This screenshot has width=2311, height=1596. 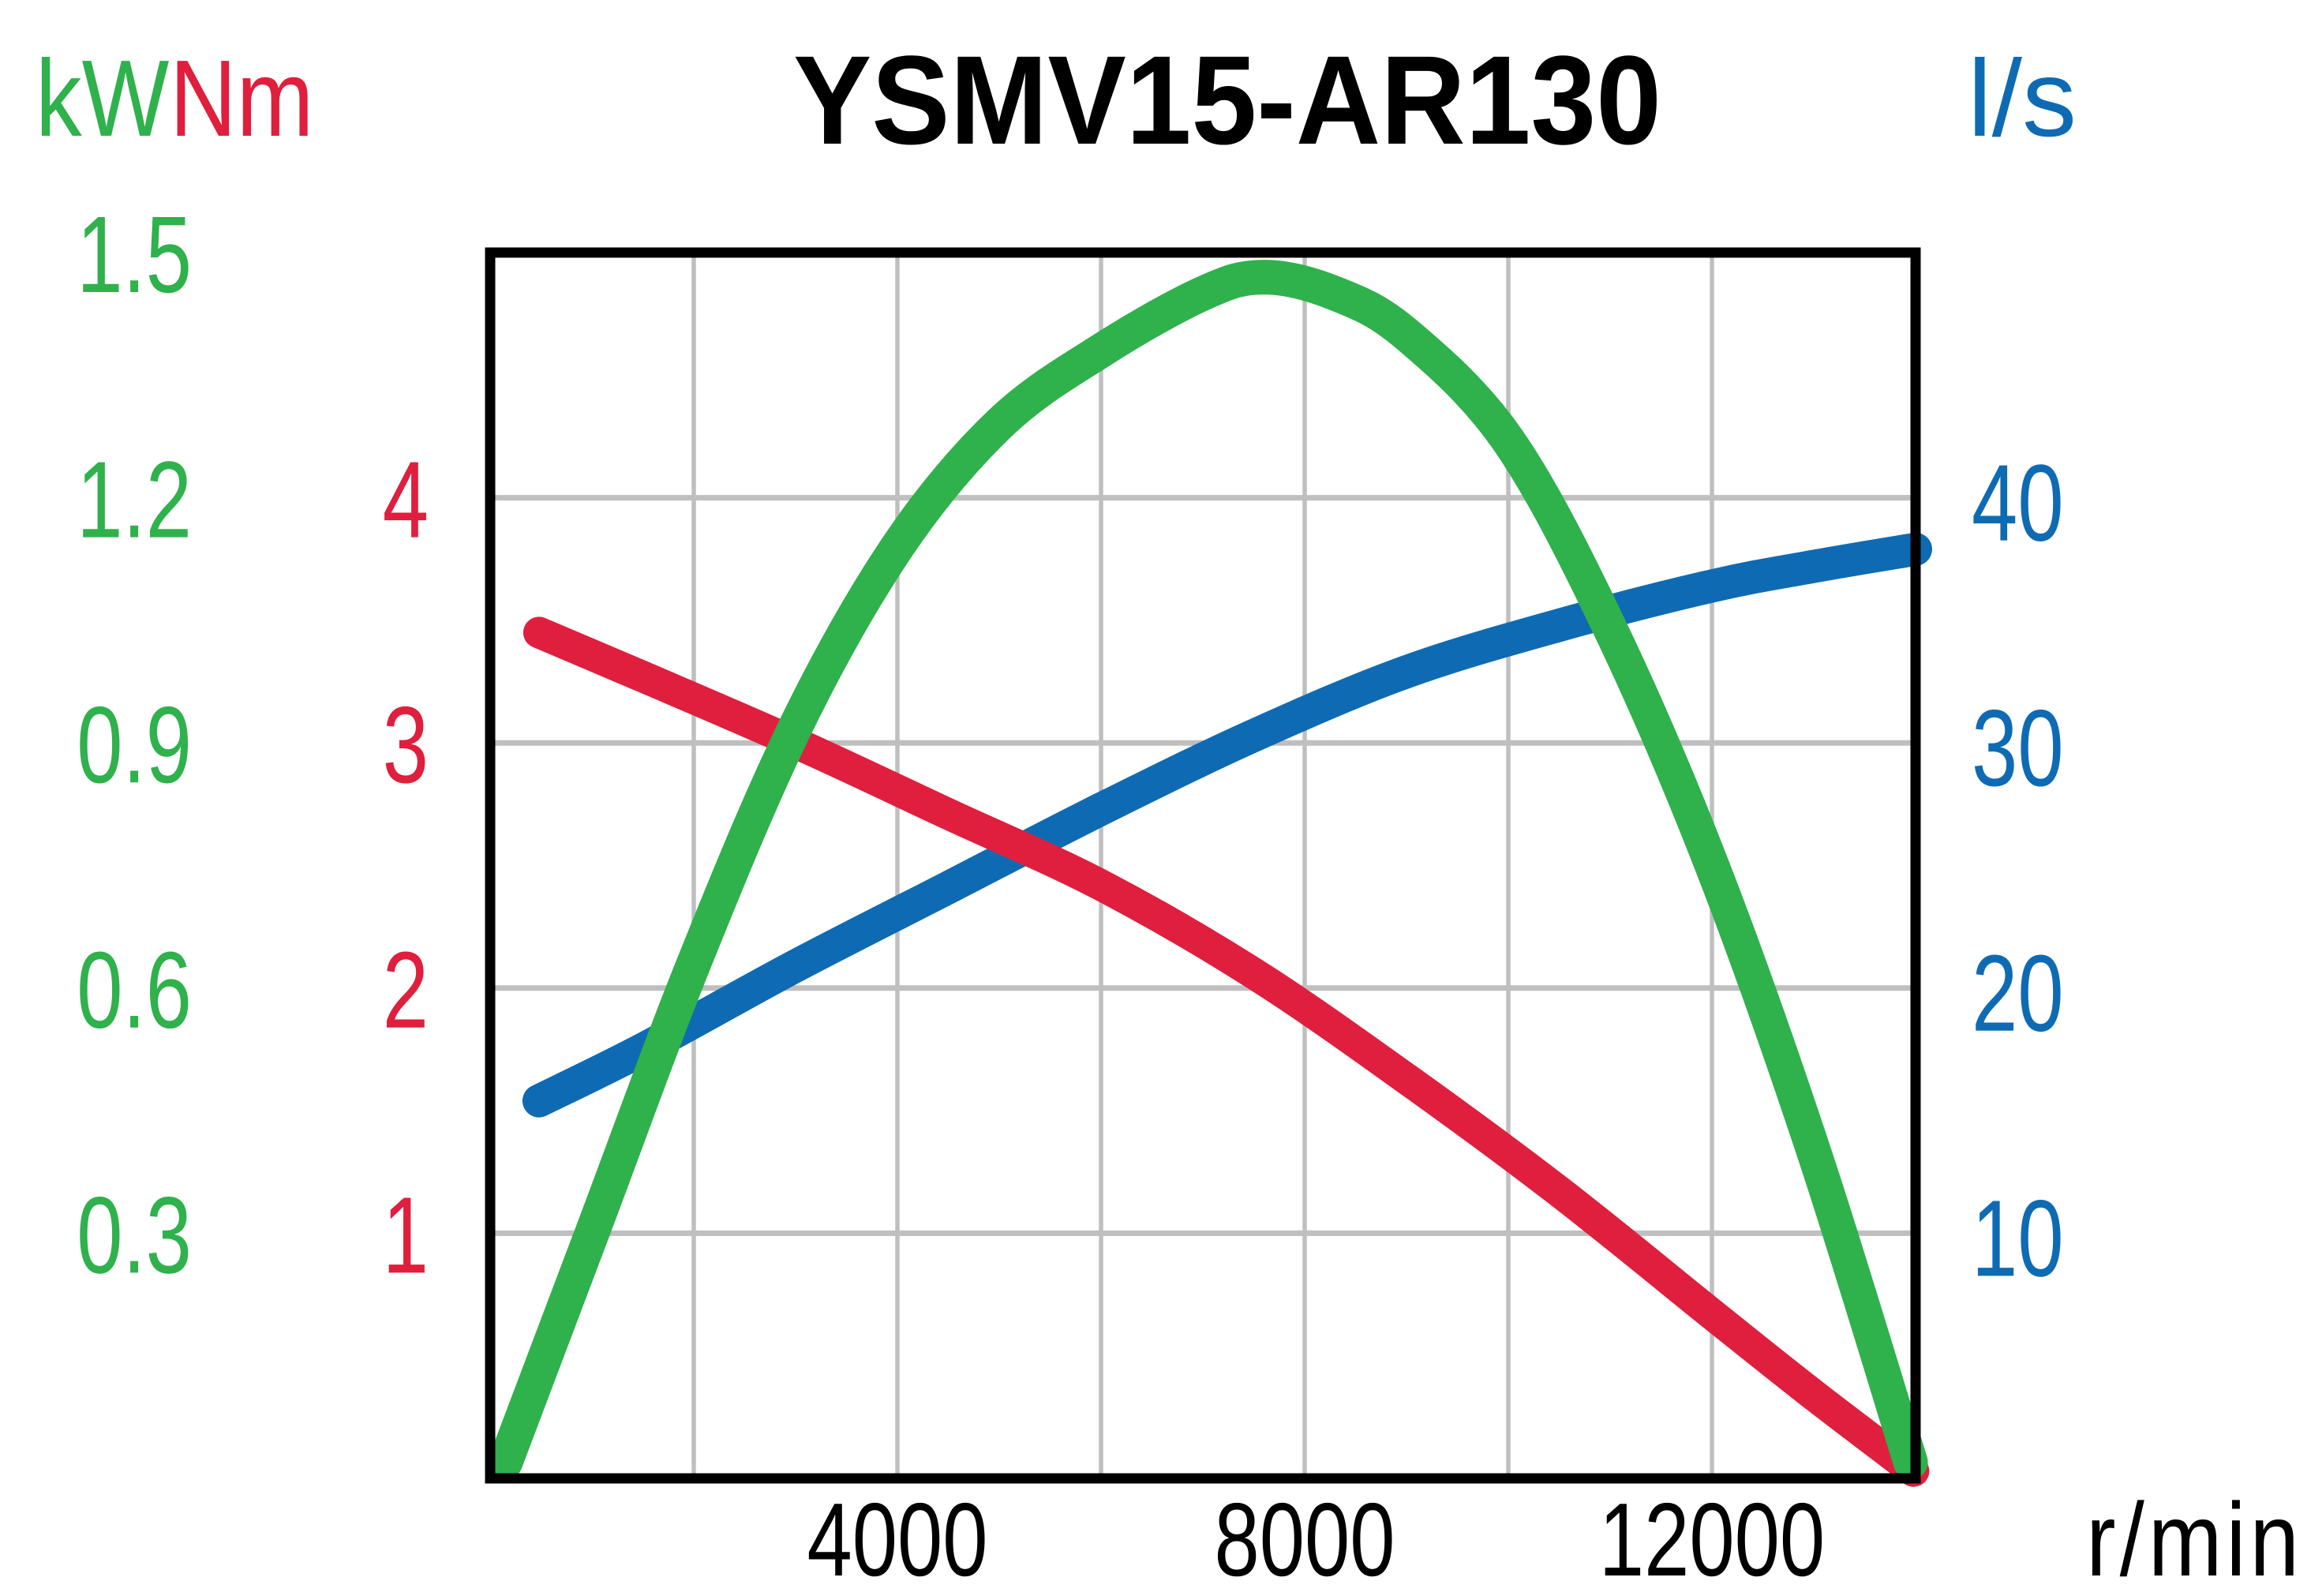 What do you see at coordinates (1712, 1539) in the screenshot?
I see `x-tick-label-12000: 12000` at bounding box center [1712, 1539].